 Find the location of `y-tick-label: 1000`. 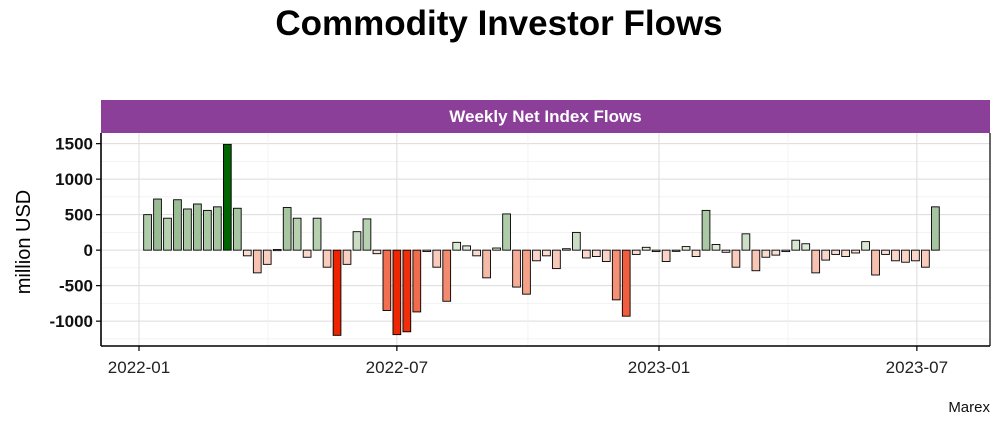

y-tick-label: 1000 is located at coordinates (74, 179).